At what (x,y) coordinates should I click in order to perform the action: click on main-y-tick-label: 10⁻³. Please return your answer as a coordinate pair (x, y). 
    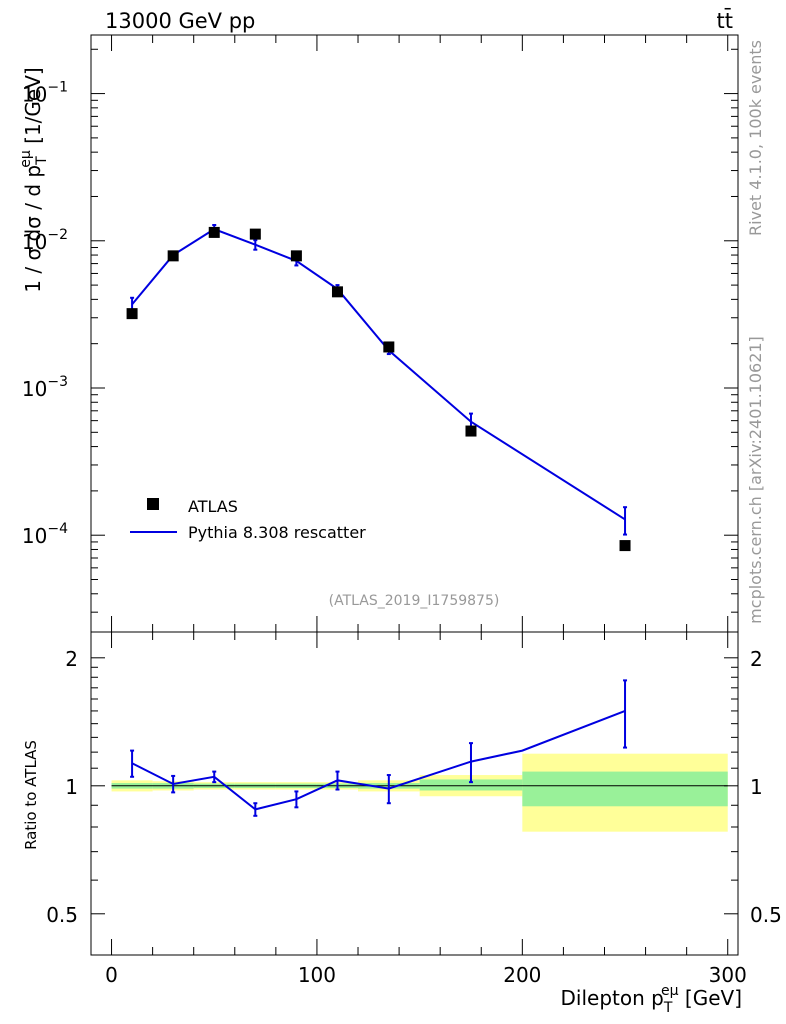
    Looking at the image, I should click on (45, 387).